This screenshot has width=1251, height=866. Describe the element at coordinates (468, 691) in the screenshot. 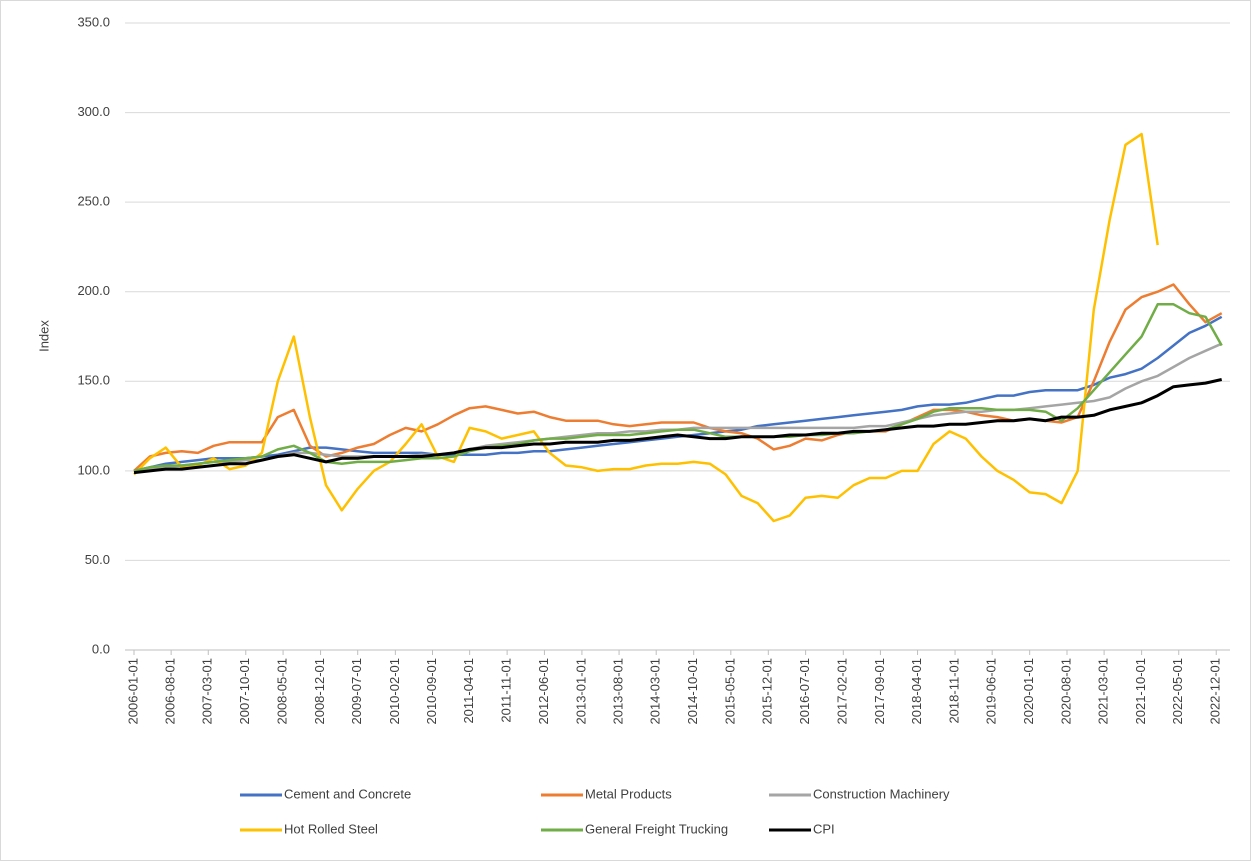

I see `x-tick-label: 2011-04-01` at that location.